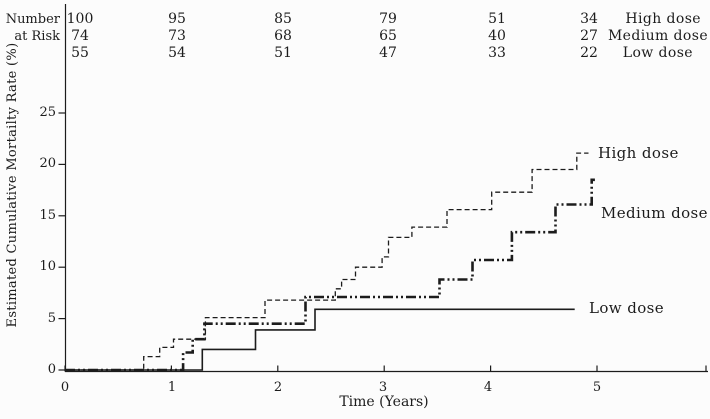 This screenshot has width=710, height=419. What do you see at coordinates (589, 19) in the screenshot?
I see `risk-count: 34` at bounding box center [589, 19].